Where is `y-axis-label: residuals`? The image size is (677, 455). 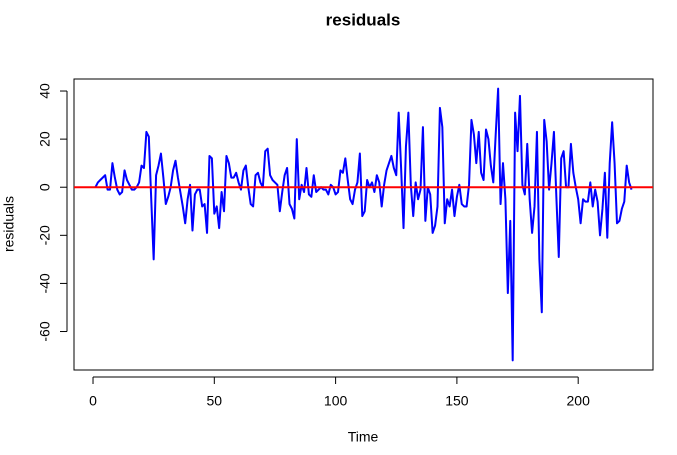 y-axis-label: residuals is located at coordinates (9, 224).